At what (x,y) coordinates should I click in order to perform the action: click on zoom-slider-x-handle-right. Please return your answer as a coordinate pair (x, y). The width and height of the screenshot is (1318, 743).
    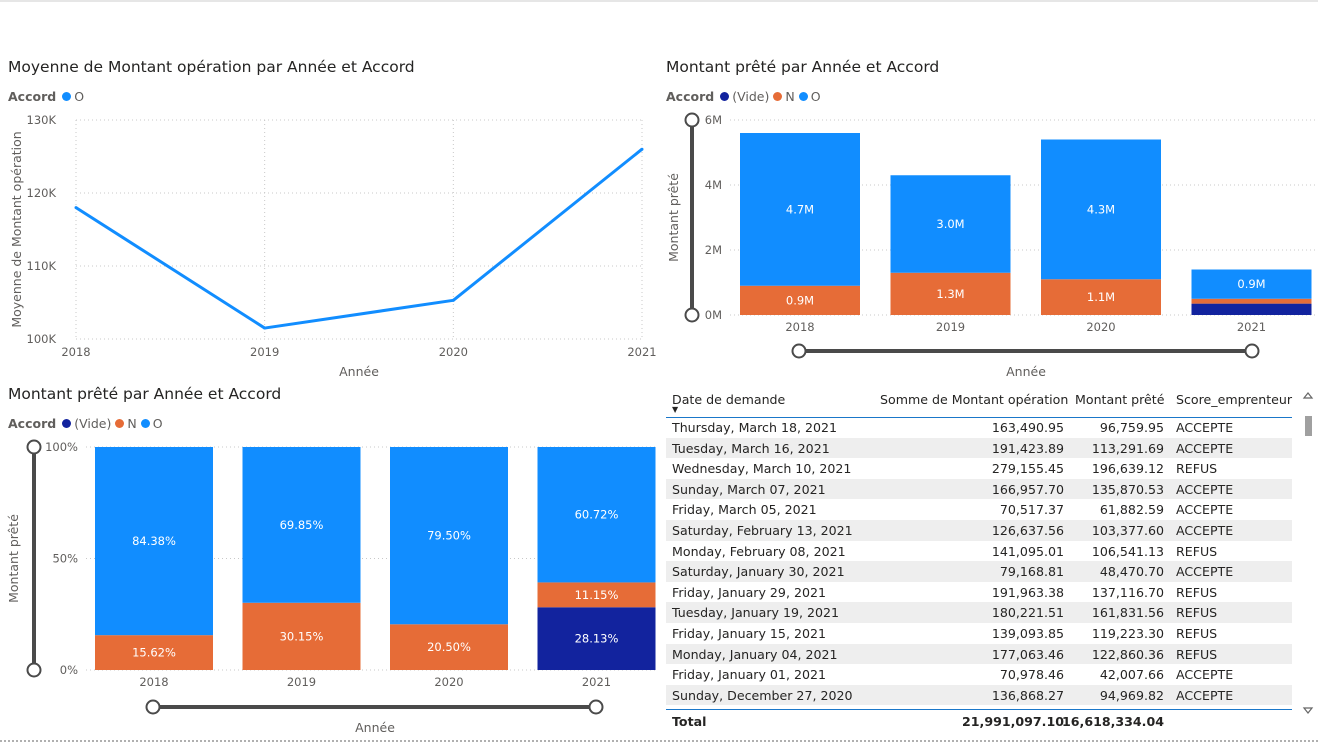
    Looking at the image, I should click on (596, 707).